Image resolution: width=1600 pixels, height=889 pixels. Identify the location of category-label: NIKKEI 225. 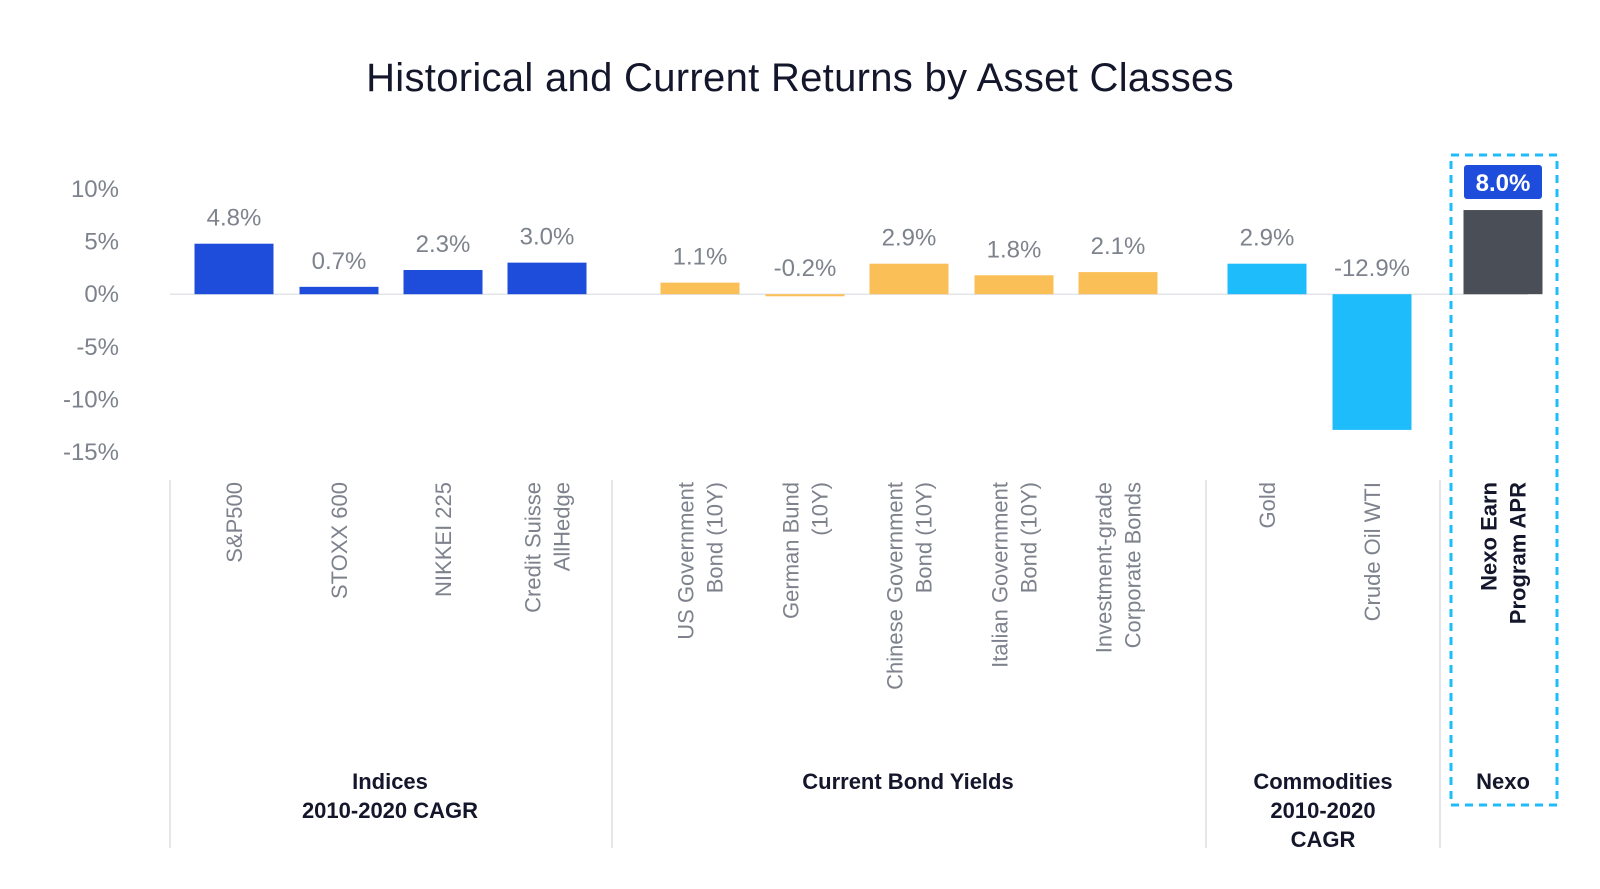
(443, 539).